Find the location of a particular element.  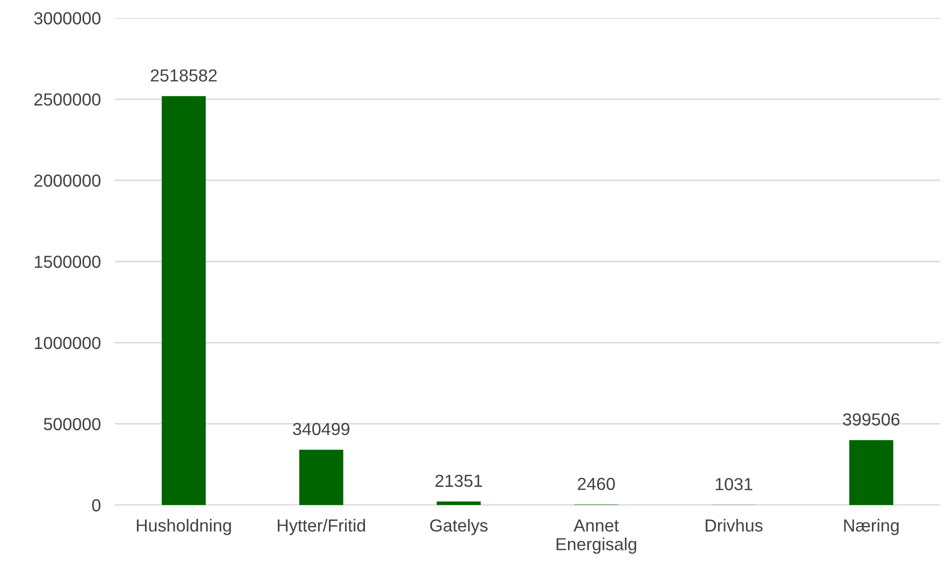

x-tick-label: Drivhus is located at coordinates (734, 525).